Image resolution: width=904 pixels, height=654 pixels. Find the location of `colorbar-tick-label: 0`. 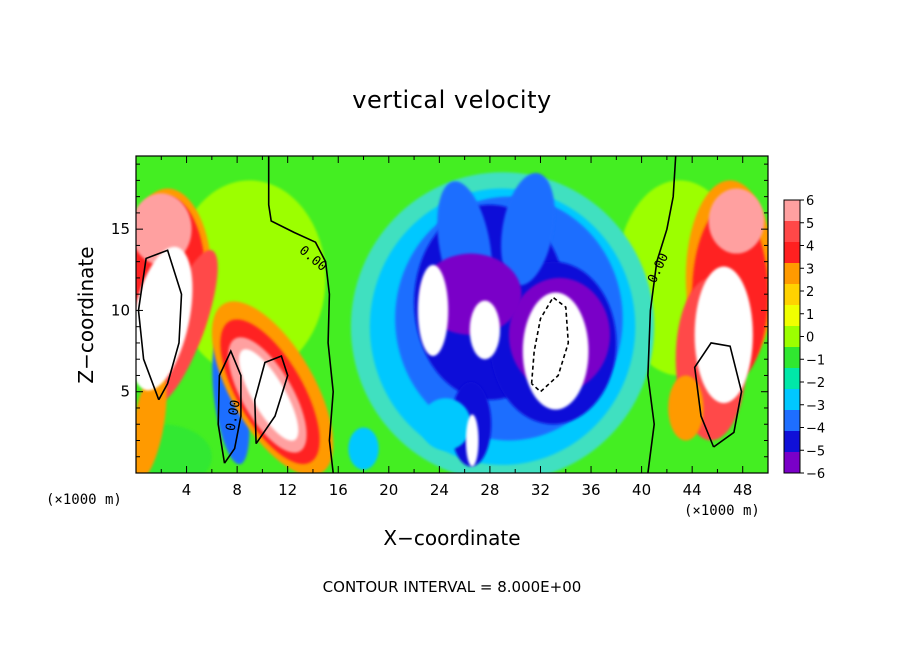

colorbar-tick-label: 0 is located at coordinates (810, 338).